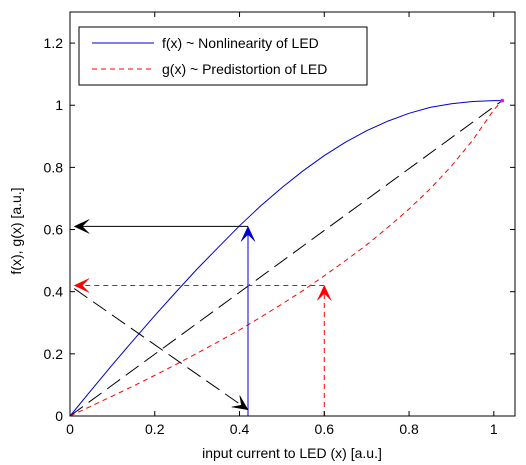 The width and height of the screenshot is (526, 465). Describe the element at coordinates (240, 429) in the screenshot. I see `x-tick-label: 0.4` at that location.